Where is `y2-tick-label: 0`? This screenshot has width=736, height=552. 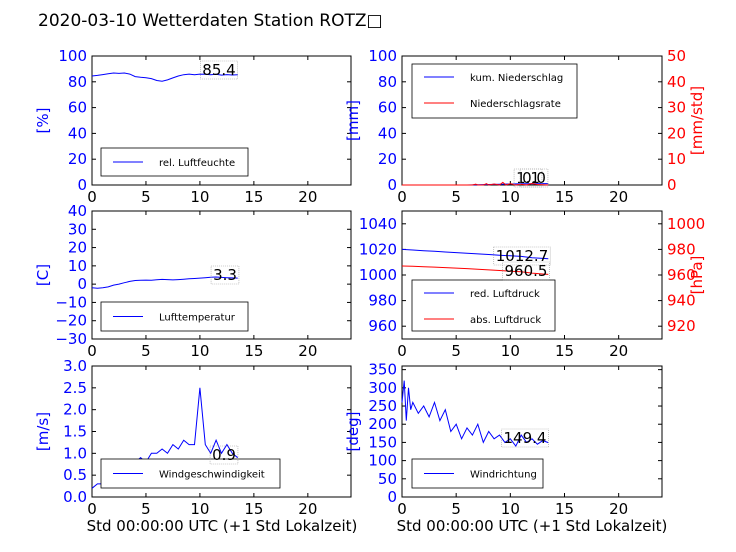
y2-tick-label: 0 is located at coordinates (672, 185).